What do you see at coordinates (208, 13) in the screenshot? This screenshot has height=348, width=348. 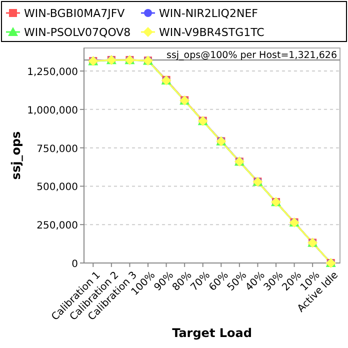 I see `legend-label: WIN-NIR2LIQ2NEF` at bounding box center [208, 13].